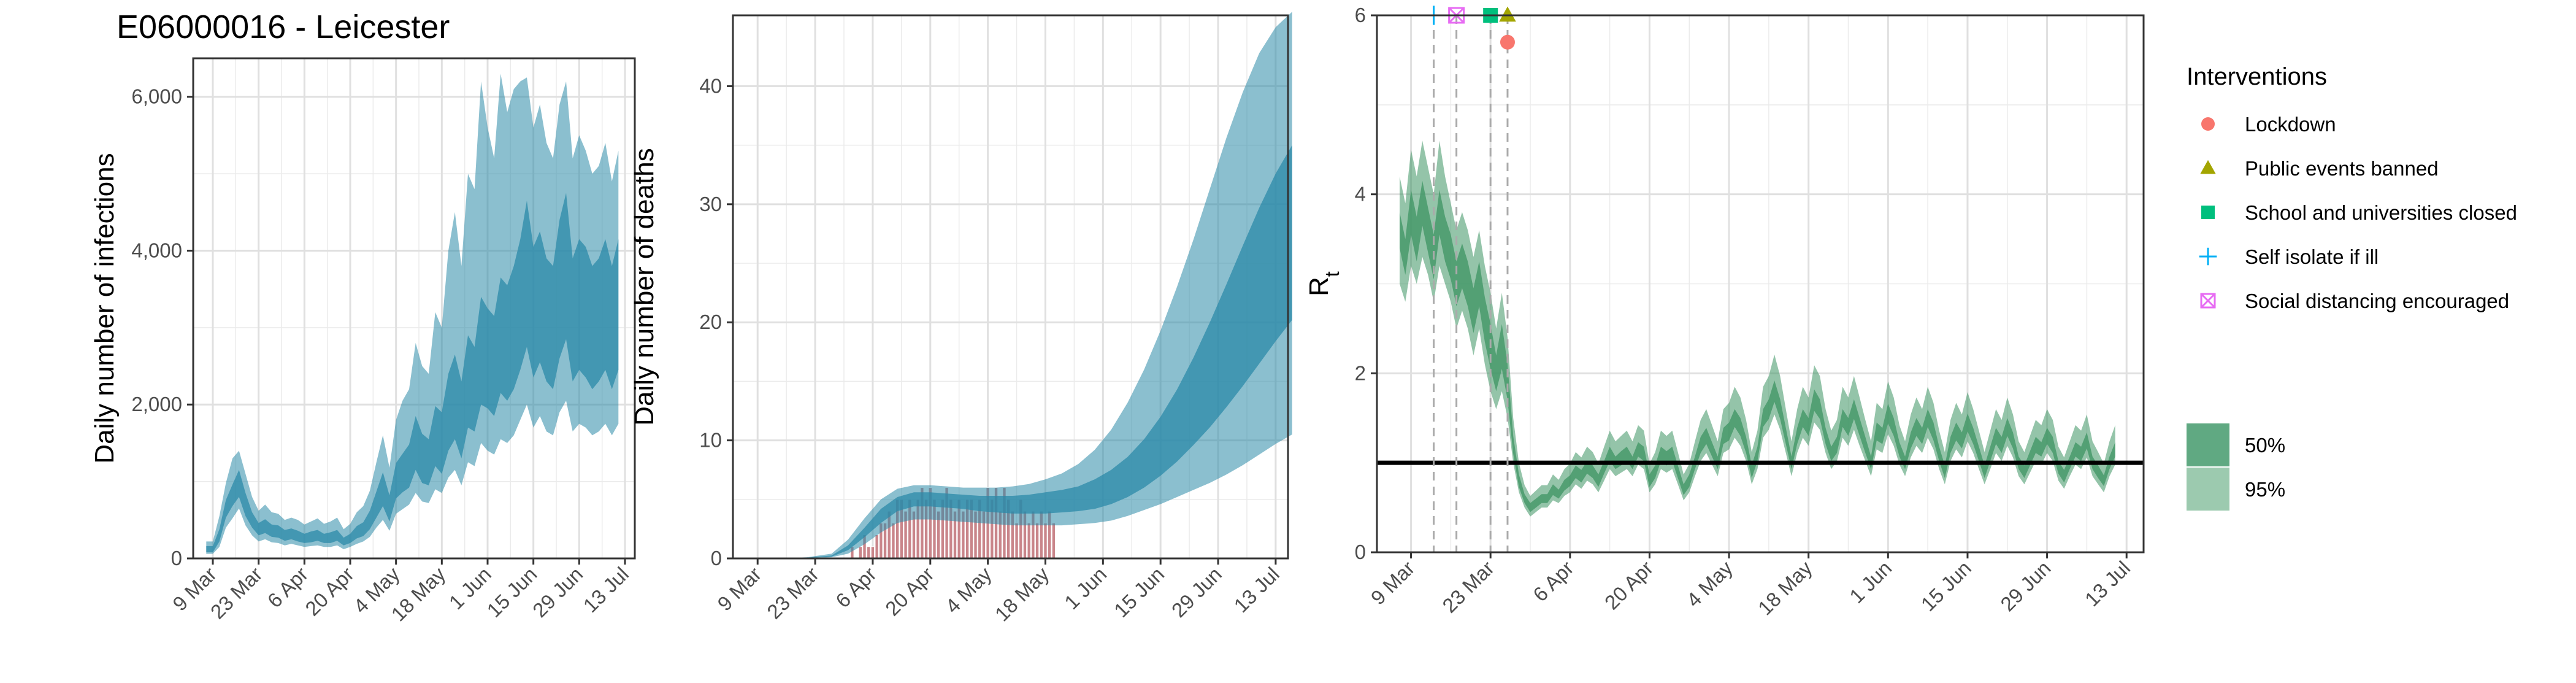  I want to click on legend-band-label: 50%, so click(2265, 446).